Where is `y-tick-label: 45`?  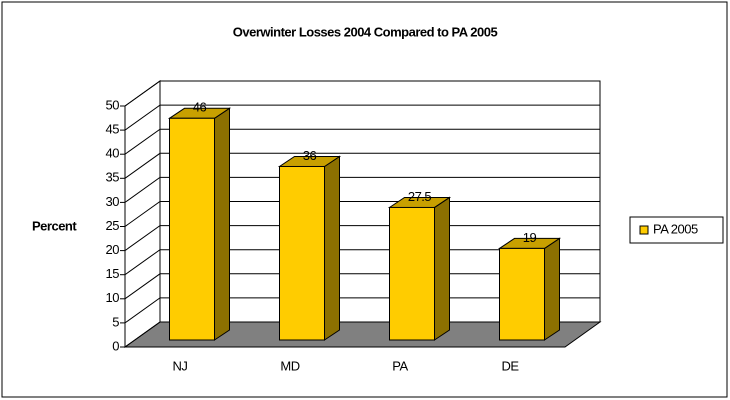 y-tick-label: 45 is located at coordinates (113, 129).